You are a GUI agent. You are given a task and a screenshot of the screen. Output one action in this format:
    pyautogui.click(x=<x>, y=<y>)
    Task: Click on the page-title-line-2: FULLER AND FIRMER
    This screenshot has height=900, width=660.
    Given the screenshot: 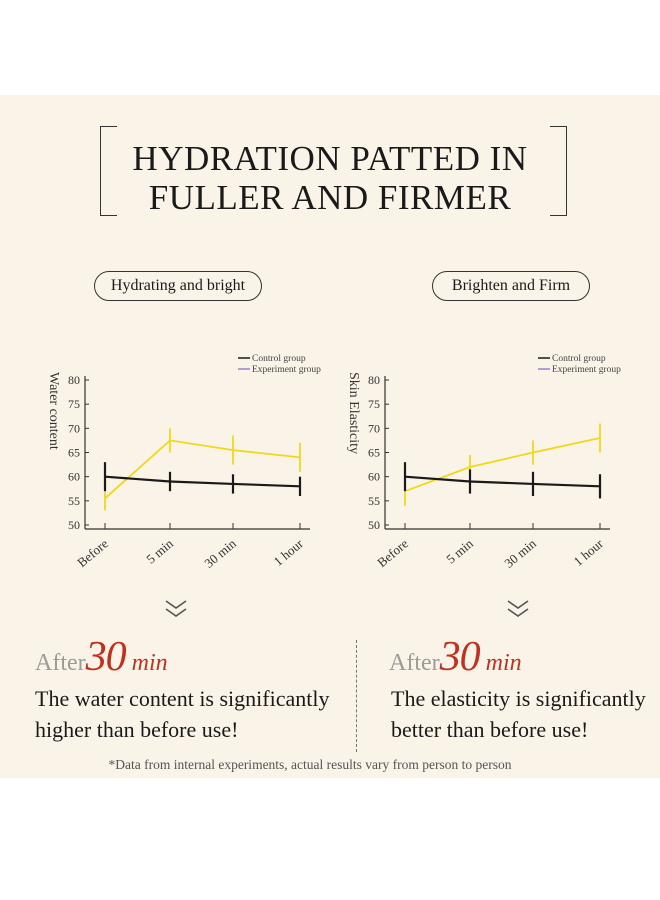 What is the action you would take?
    pyautogui.click(x=330, y=197)
    